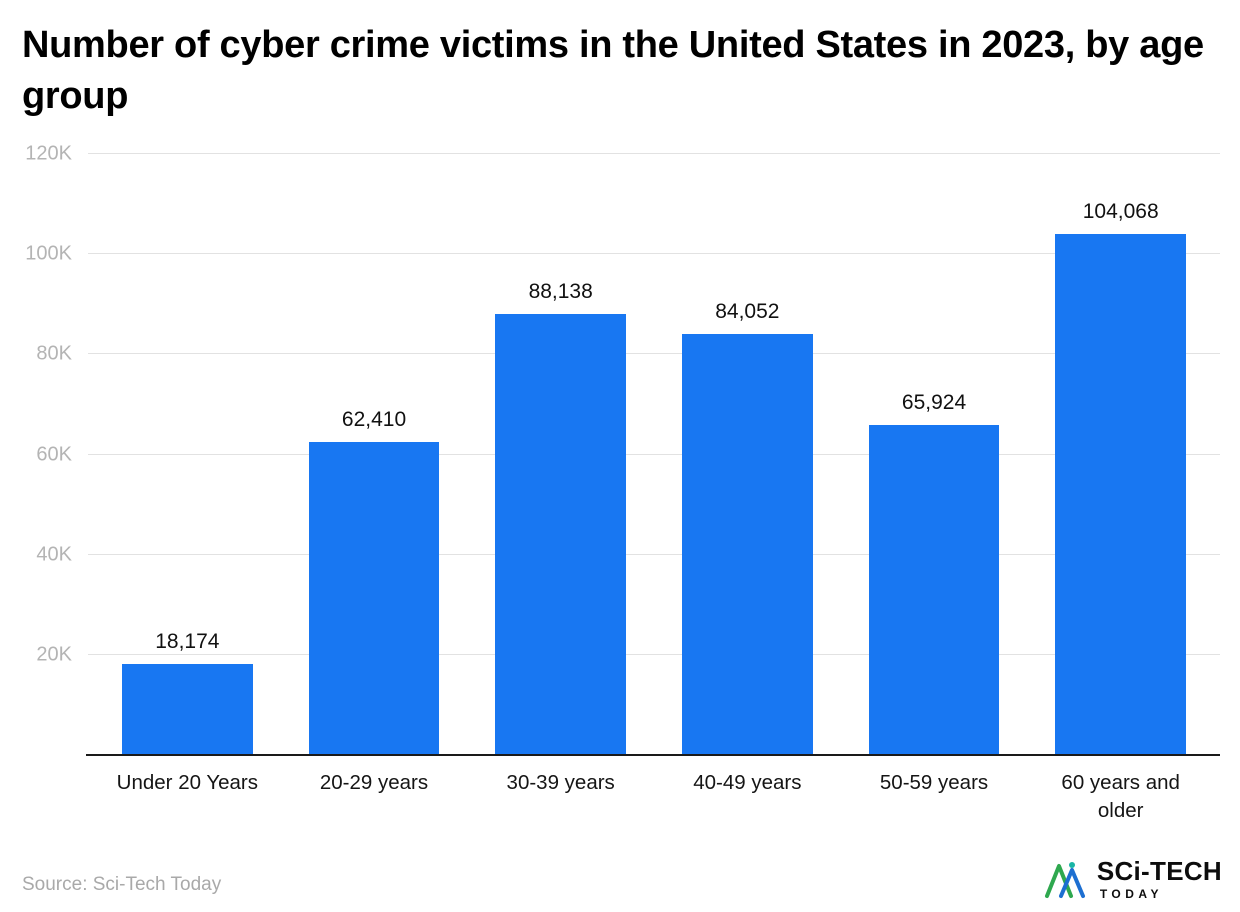 This screenshot has width=1240, height=912. I want to click on bar-group: 65,924 50-59 years, so click(934, 474).